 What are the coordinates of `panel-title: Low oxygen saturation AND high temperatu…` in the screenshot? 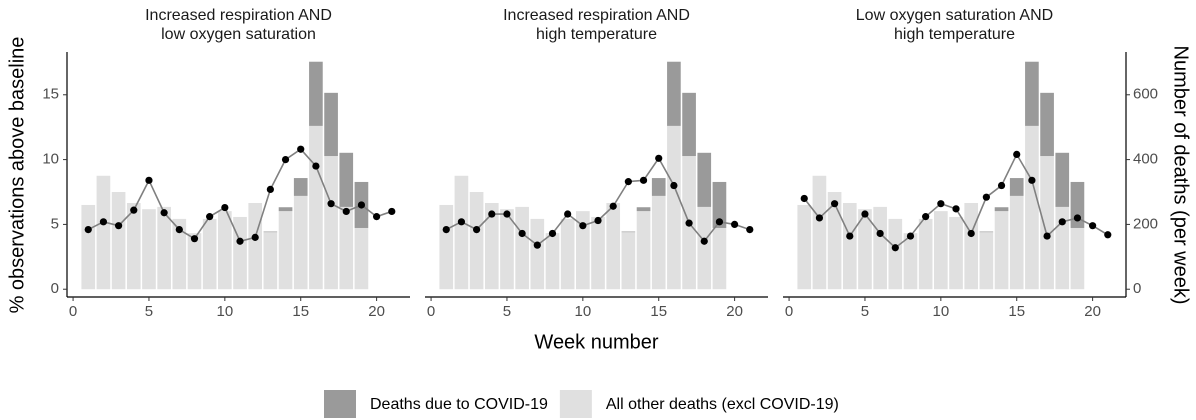 It's located at (954, 25).